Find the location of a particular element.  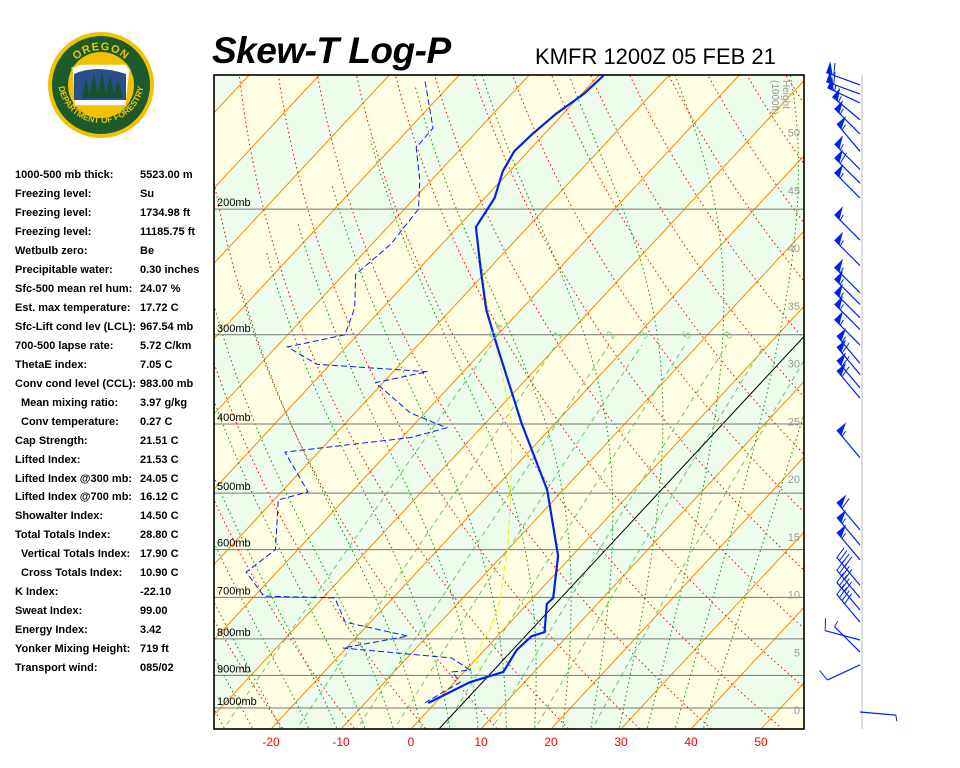

height-tick-label: 40 is located at coordinates (794, 249).